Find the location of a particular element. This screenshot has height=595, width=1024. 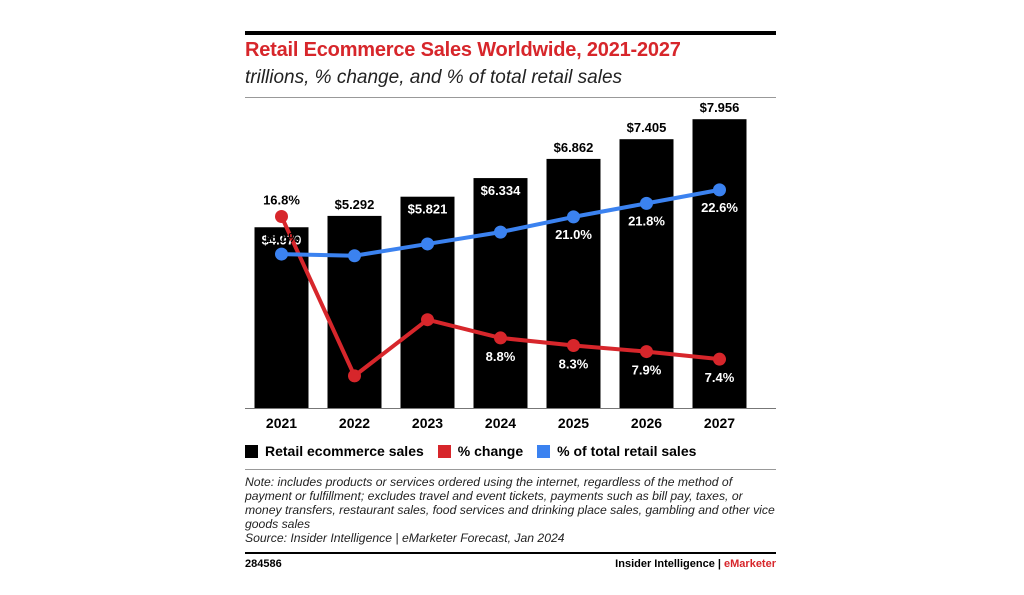

brand-main: Insider Intelligence | is located at coordinates (670, 564).